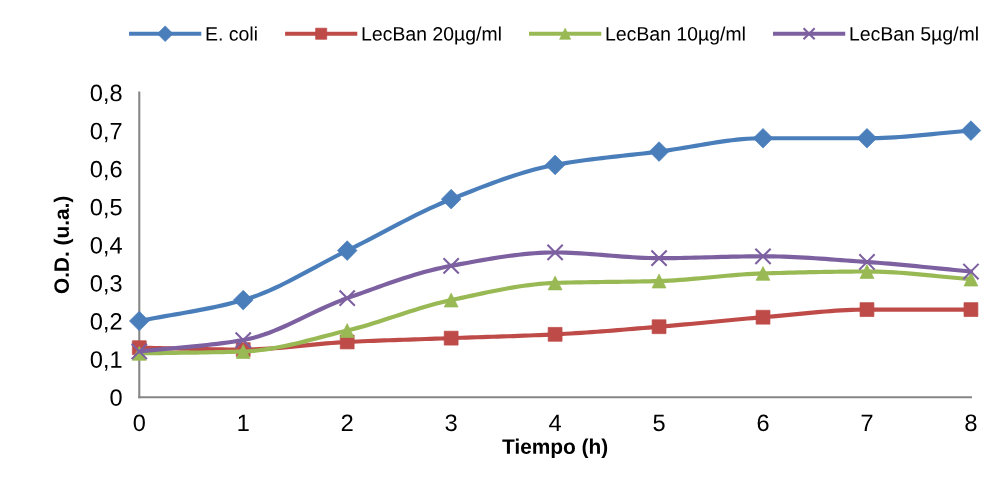 Image resolution: width=1002 pixels, height=482 pixels. What do you see at coordinates (106, 132) in the screenshot?
I see `y-tick-label: 0,7` at bounding box center [106, 132].